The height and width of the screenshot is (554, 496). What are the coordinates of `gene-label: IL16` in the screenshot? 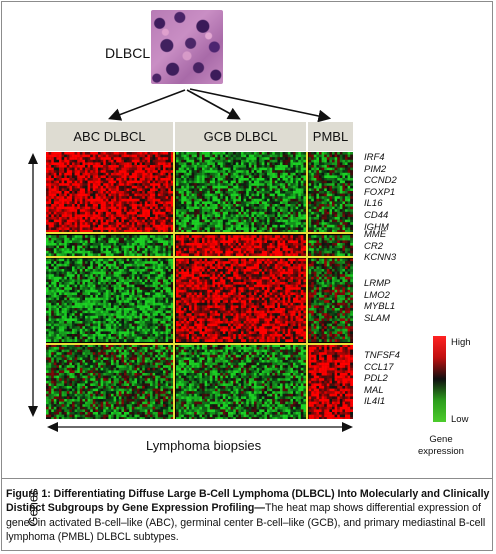 It's located at (373, 204).